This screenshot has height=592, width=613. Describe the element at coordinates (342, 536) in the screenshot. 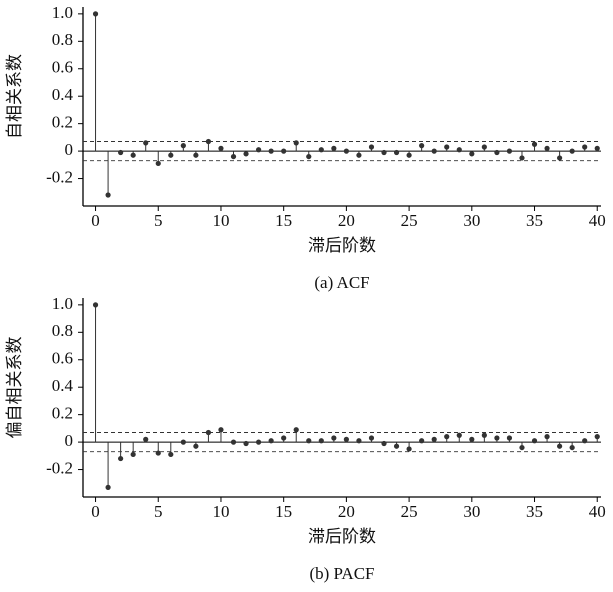

I see `x-axis-label: 滞后阶数` at that location.